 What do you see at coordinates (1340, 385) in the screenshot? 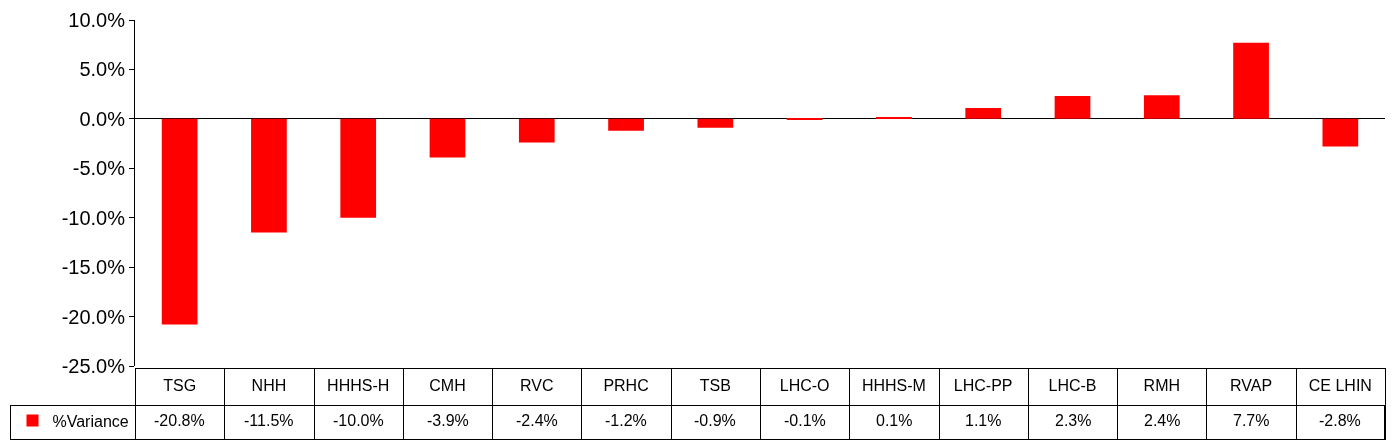
I see `x-tick-label: CE LHIN` at bounding box center [1340, 385].